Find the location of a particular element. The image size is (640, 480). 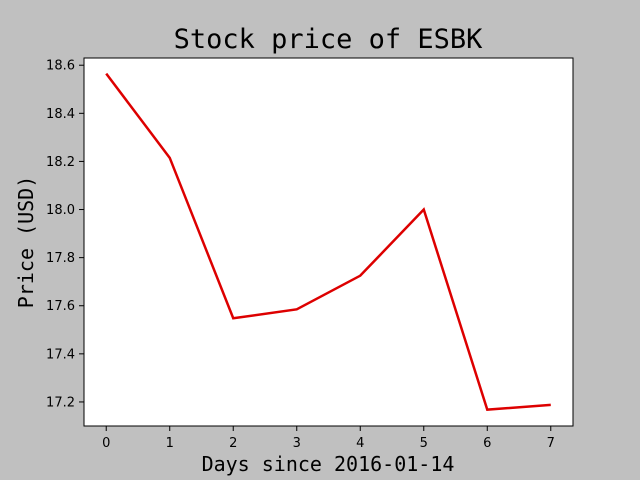

x-tick-label: 3 is located at coordinates (297, 443).